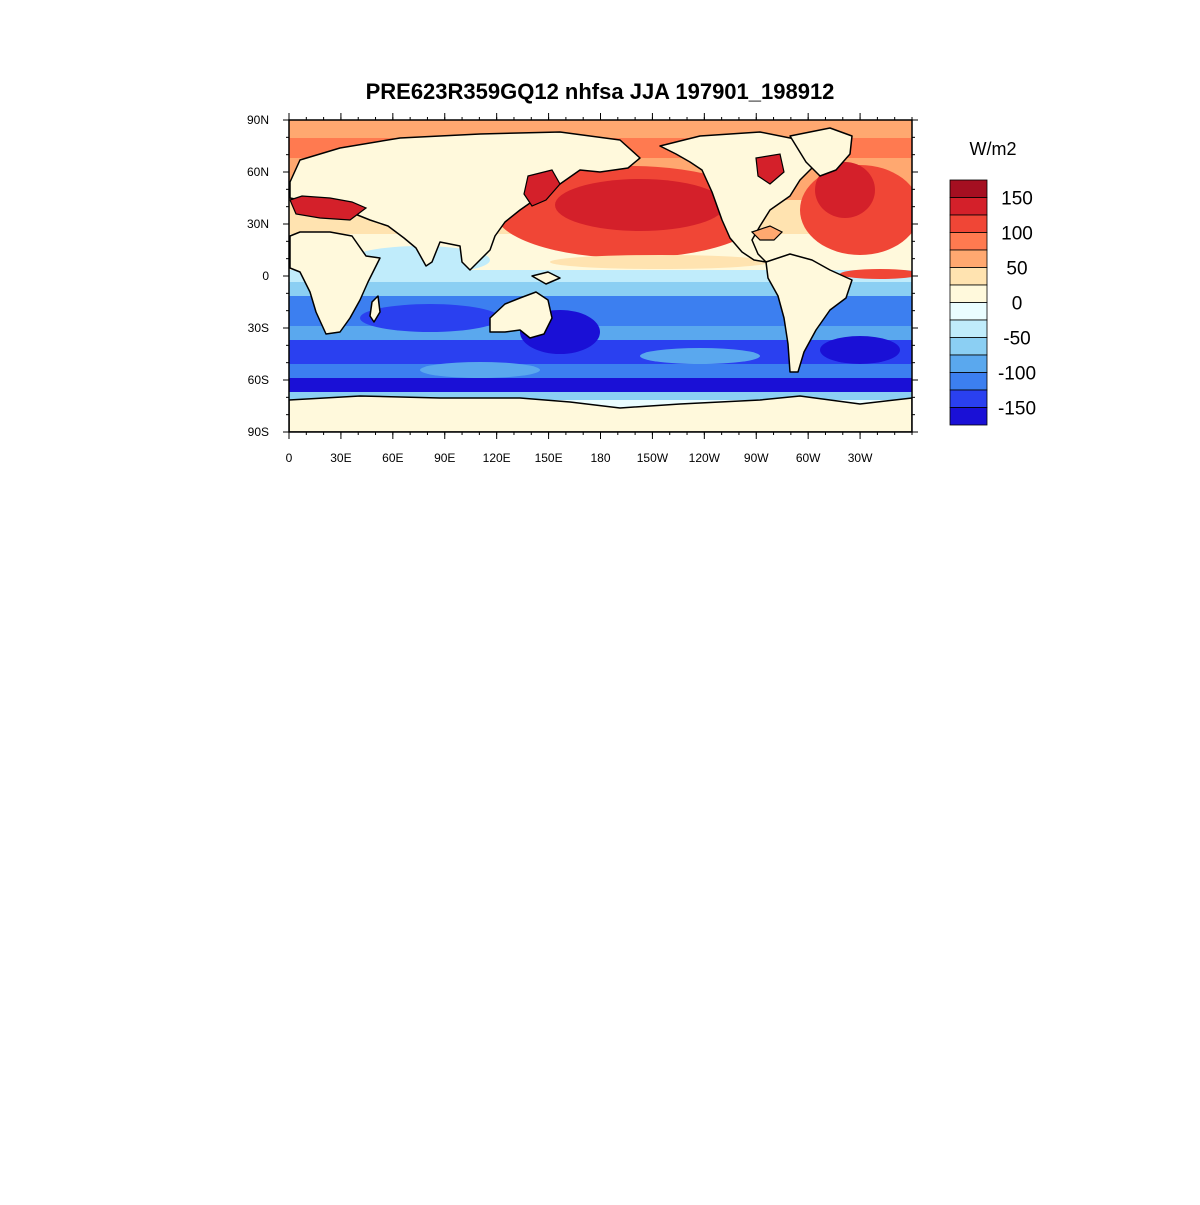 The width and height of the screenshot is (1200, 1205). Describe the element at coordinates (756, 458) in the screenshot. I see `lon-tick-label: 90W` at that location.